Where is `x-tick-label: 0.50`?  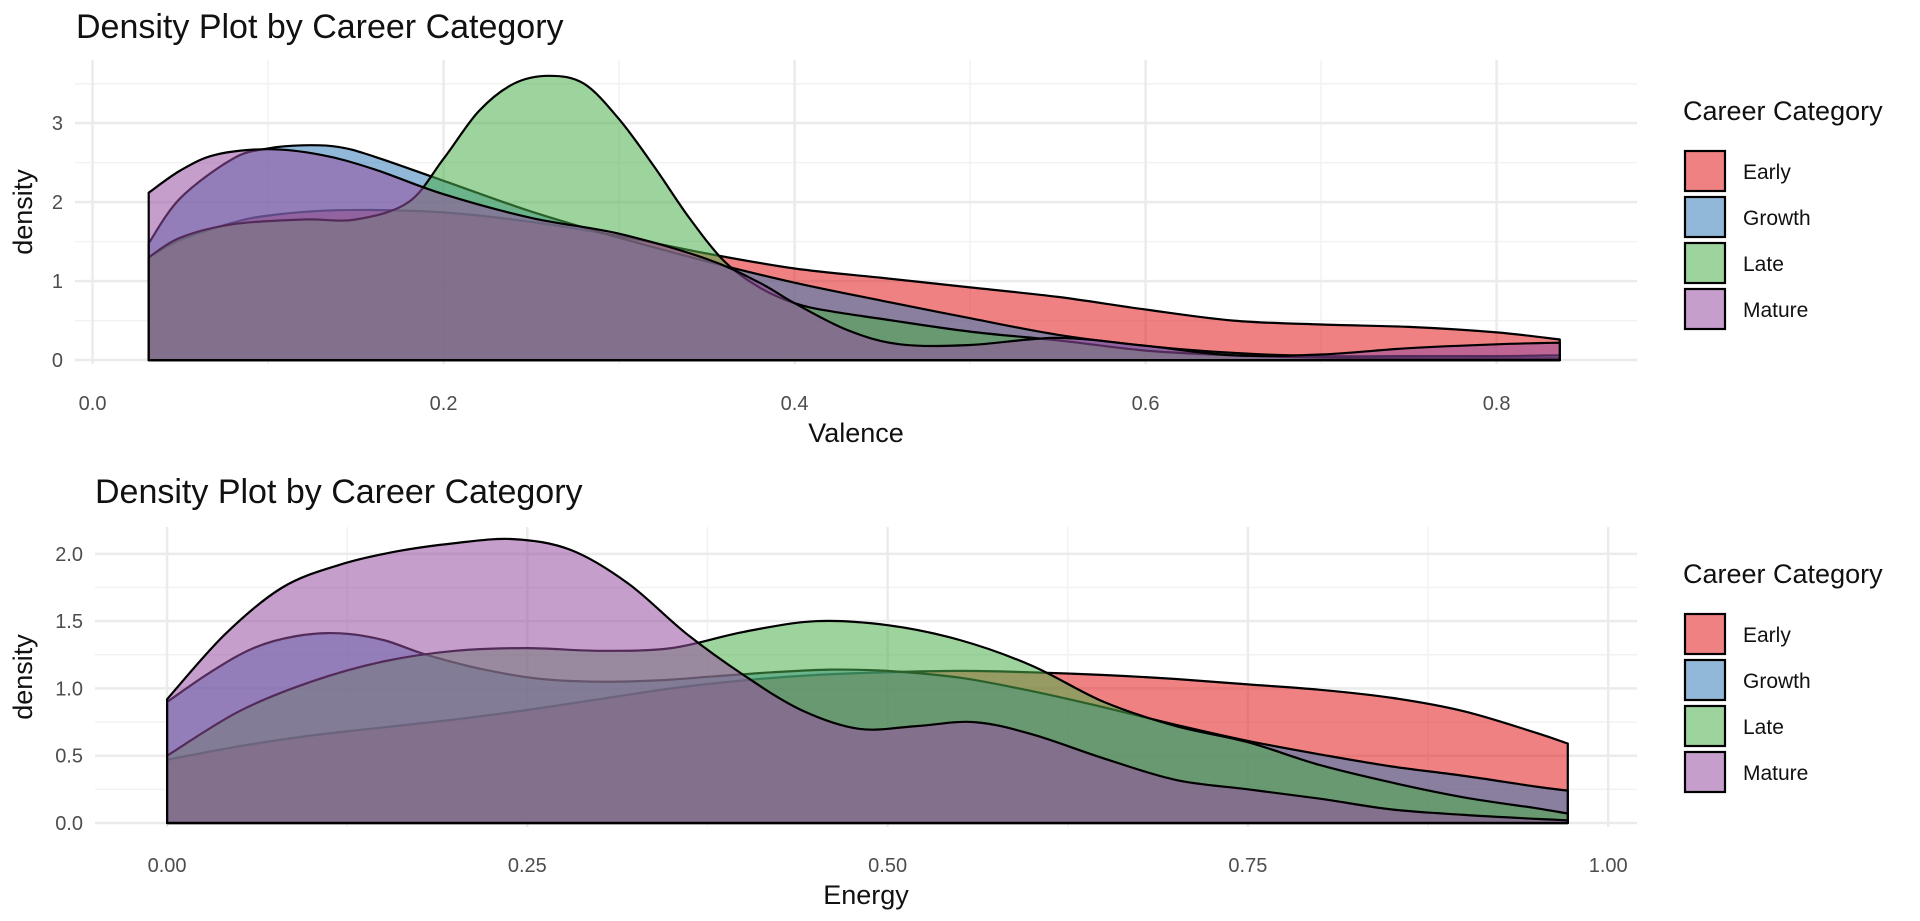 x-tick-label: 0.50 is located at coordinates (887, 866).